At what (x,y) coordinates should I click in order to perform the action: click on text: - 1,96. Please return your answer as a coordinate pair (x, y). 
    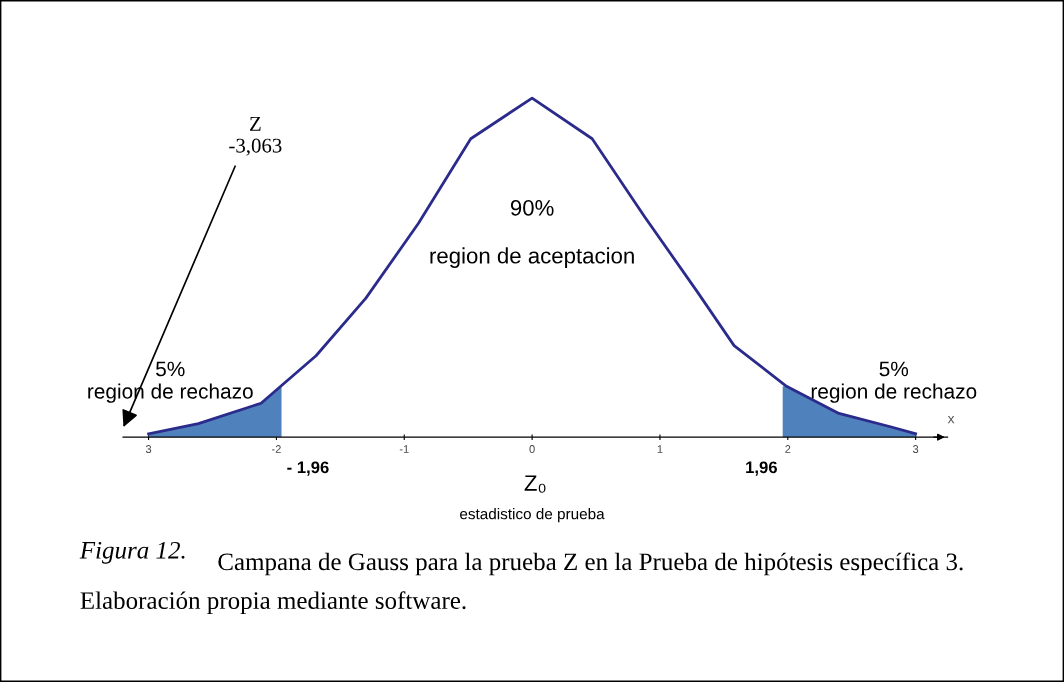
    Looking at the image, I should click on (308, 468).